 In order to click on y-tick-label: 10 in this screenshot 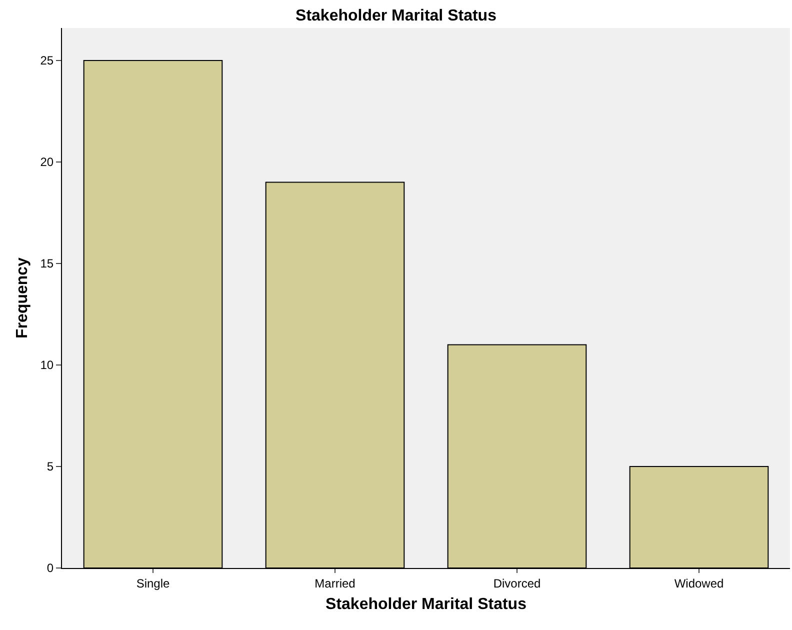, I will do `click(47, 365)`.